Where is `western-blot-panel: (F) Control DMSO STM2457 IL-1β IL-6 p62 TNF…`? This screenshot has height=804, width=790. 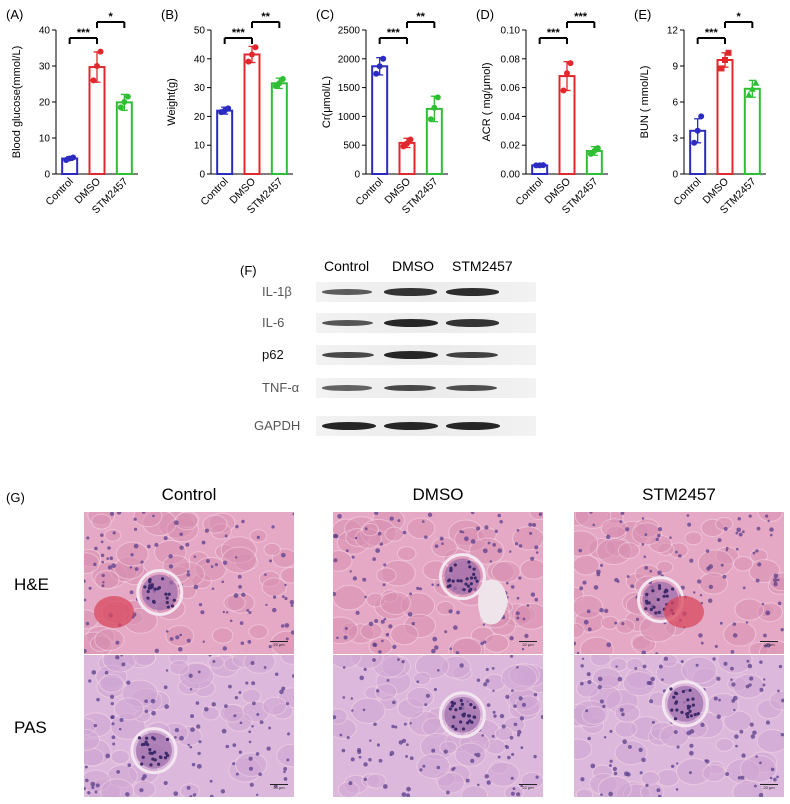
western-blot-panel: (F) Control DMSO STM2457 IL-1β IL-6 p62 TNF… is located at coordinates (390, 355).